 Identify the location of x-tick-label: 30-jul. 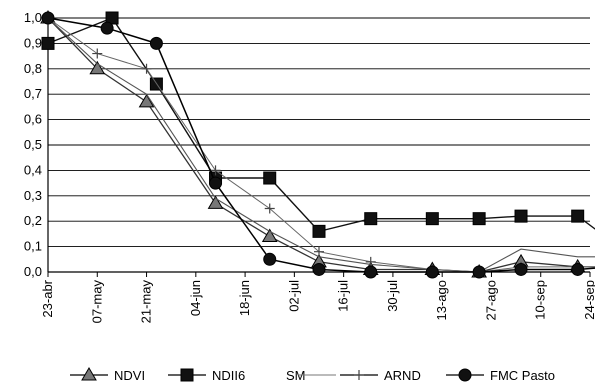
(392, 296).